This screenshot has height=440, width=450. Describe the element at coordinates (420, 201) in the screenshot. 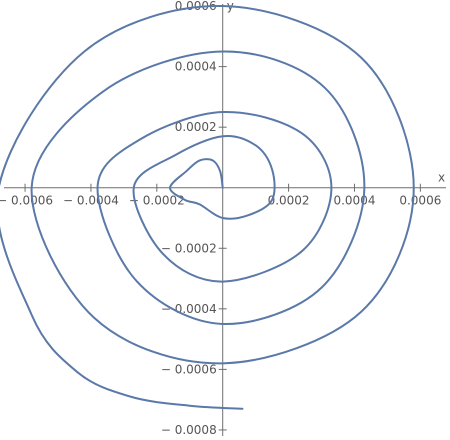

I see `x-tick-label: 0.0006` at that location.